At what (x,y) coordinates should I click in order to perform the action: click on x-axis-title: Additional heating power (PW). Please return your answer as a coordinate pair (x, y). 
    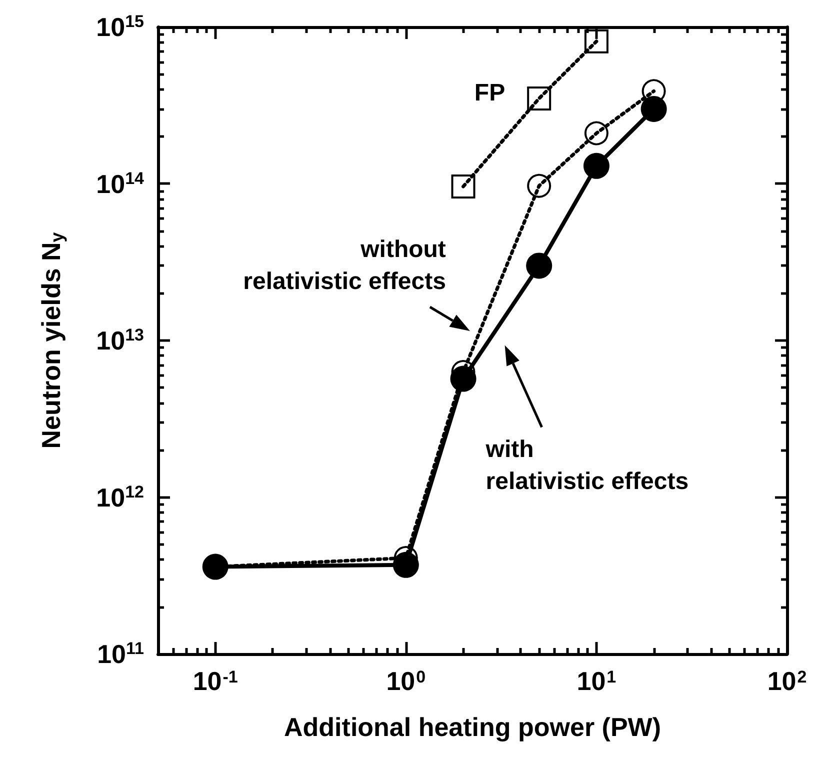
    Looking at the image, I should click on (472, 727).